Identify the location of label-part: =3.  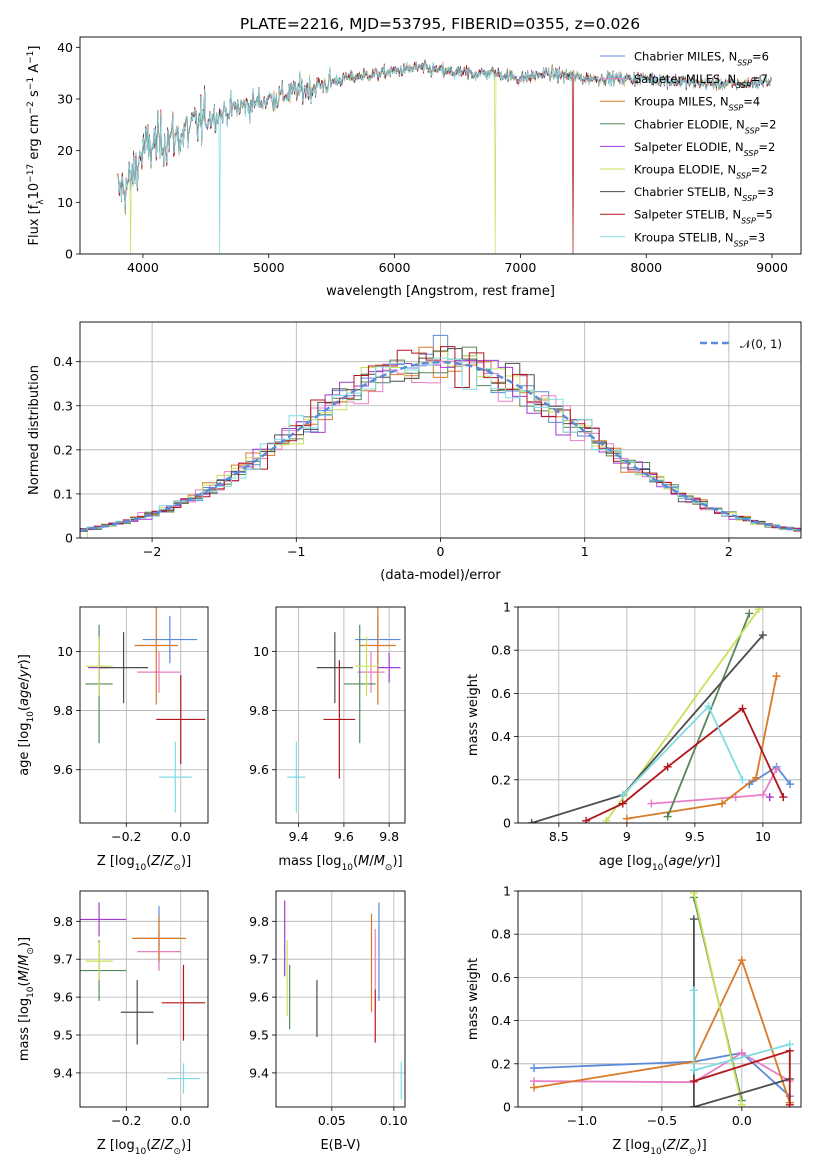
(765, 192).